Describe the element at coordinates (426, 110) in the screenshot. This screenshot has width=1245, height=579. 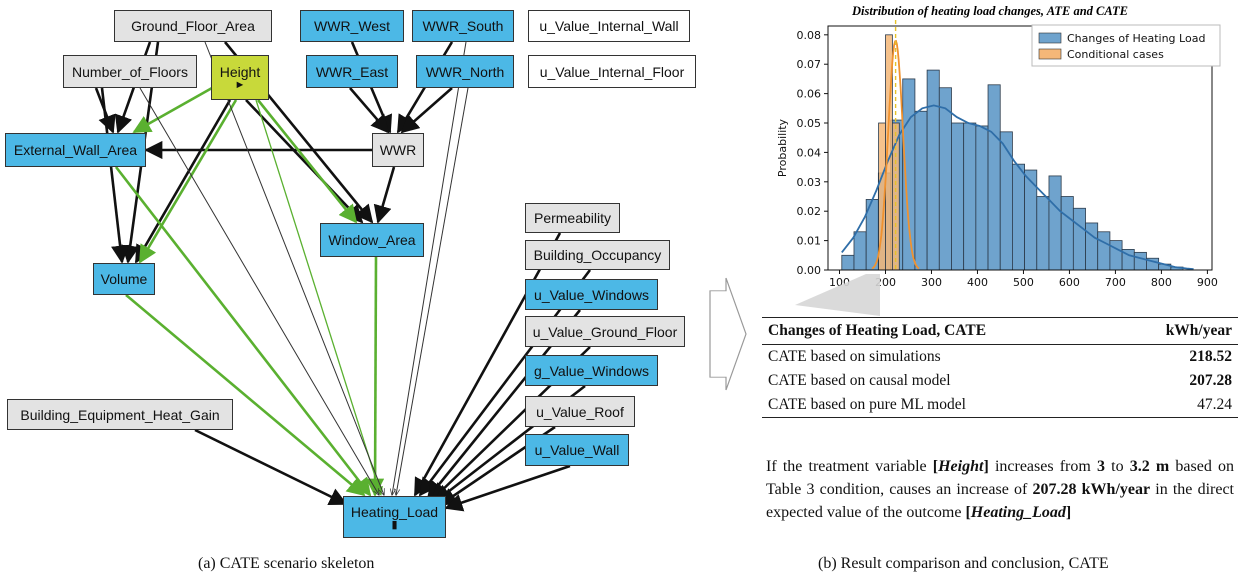
I see `edge-wwrnorth-wwr` at that location.